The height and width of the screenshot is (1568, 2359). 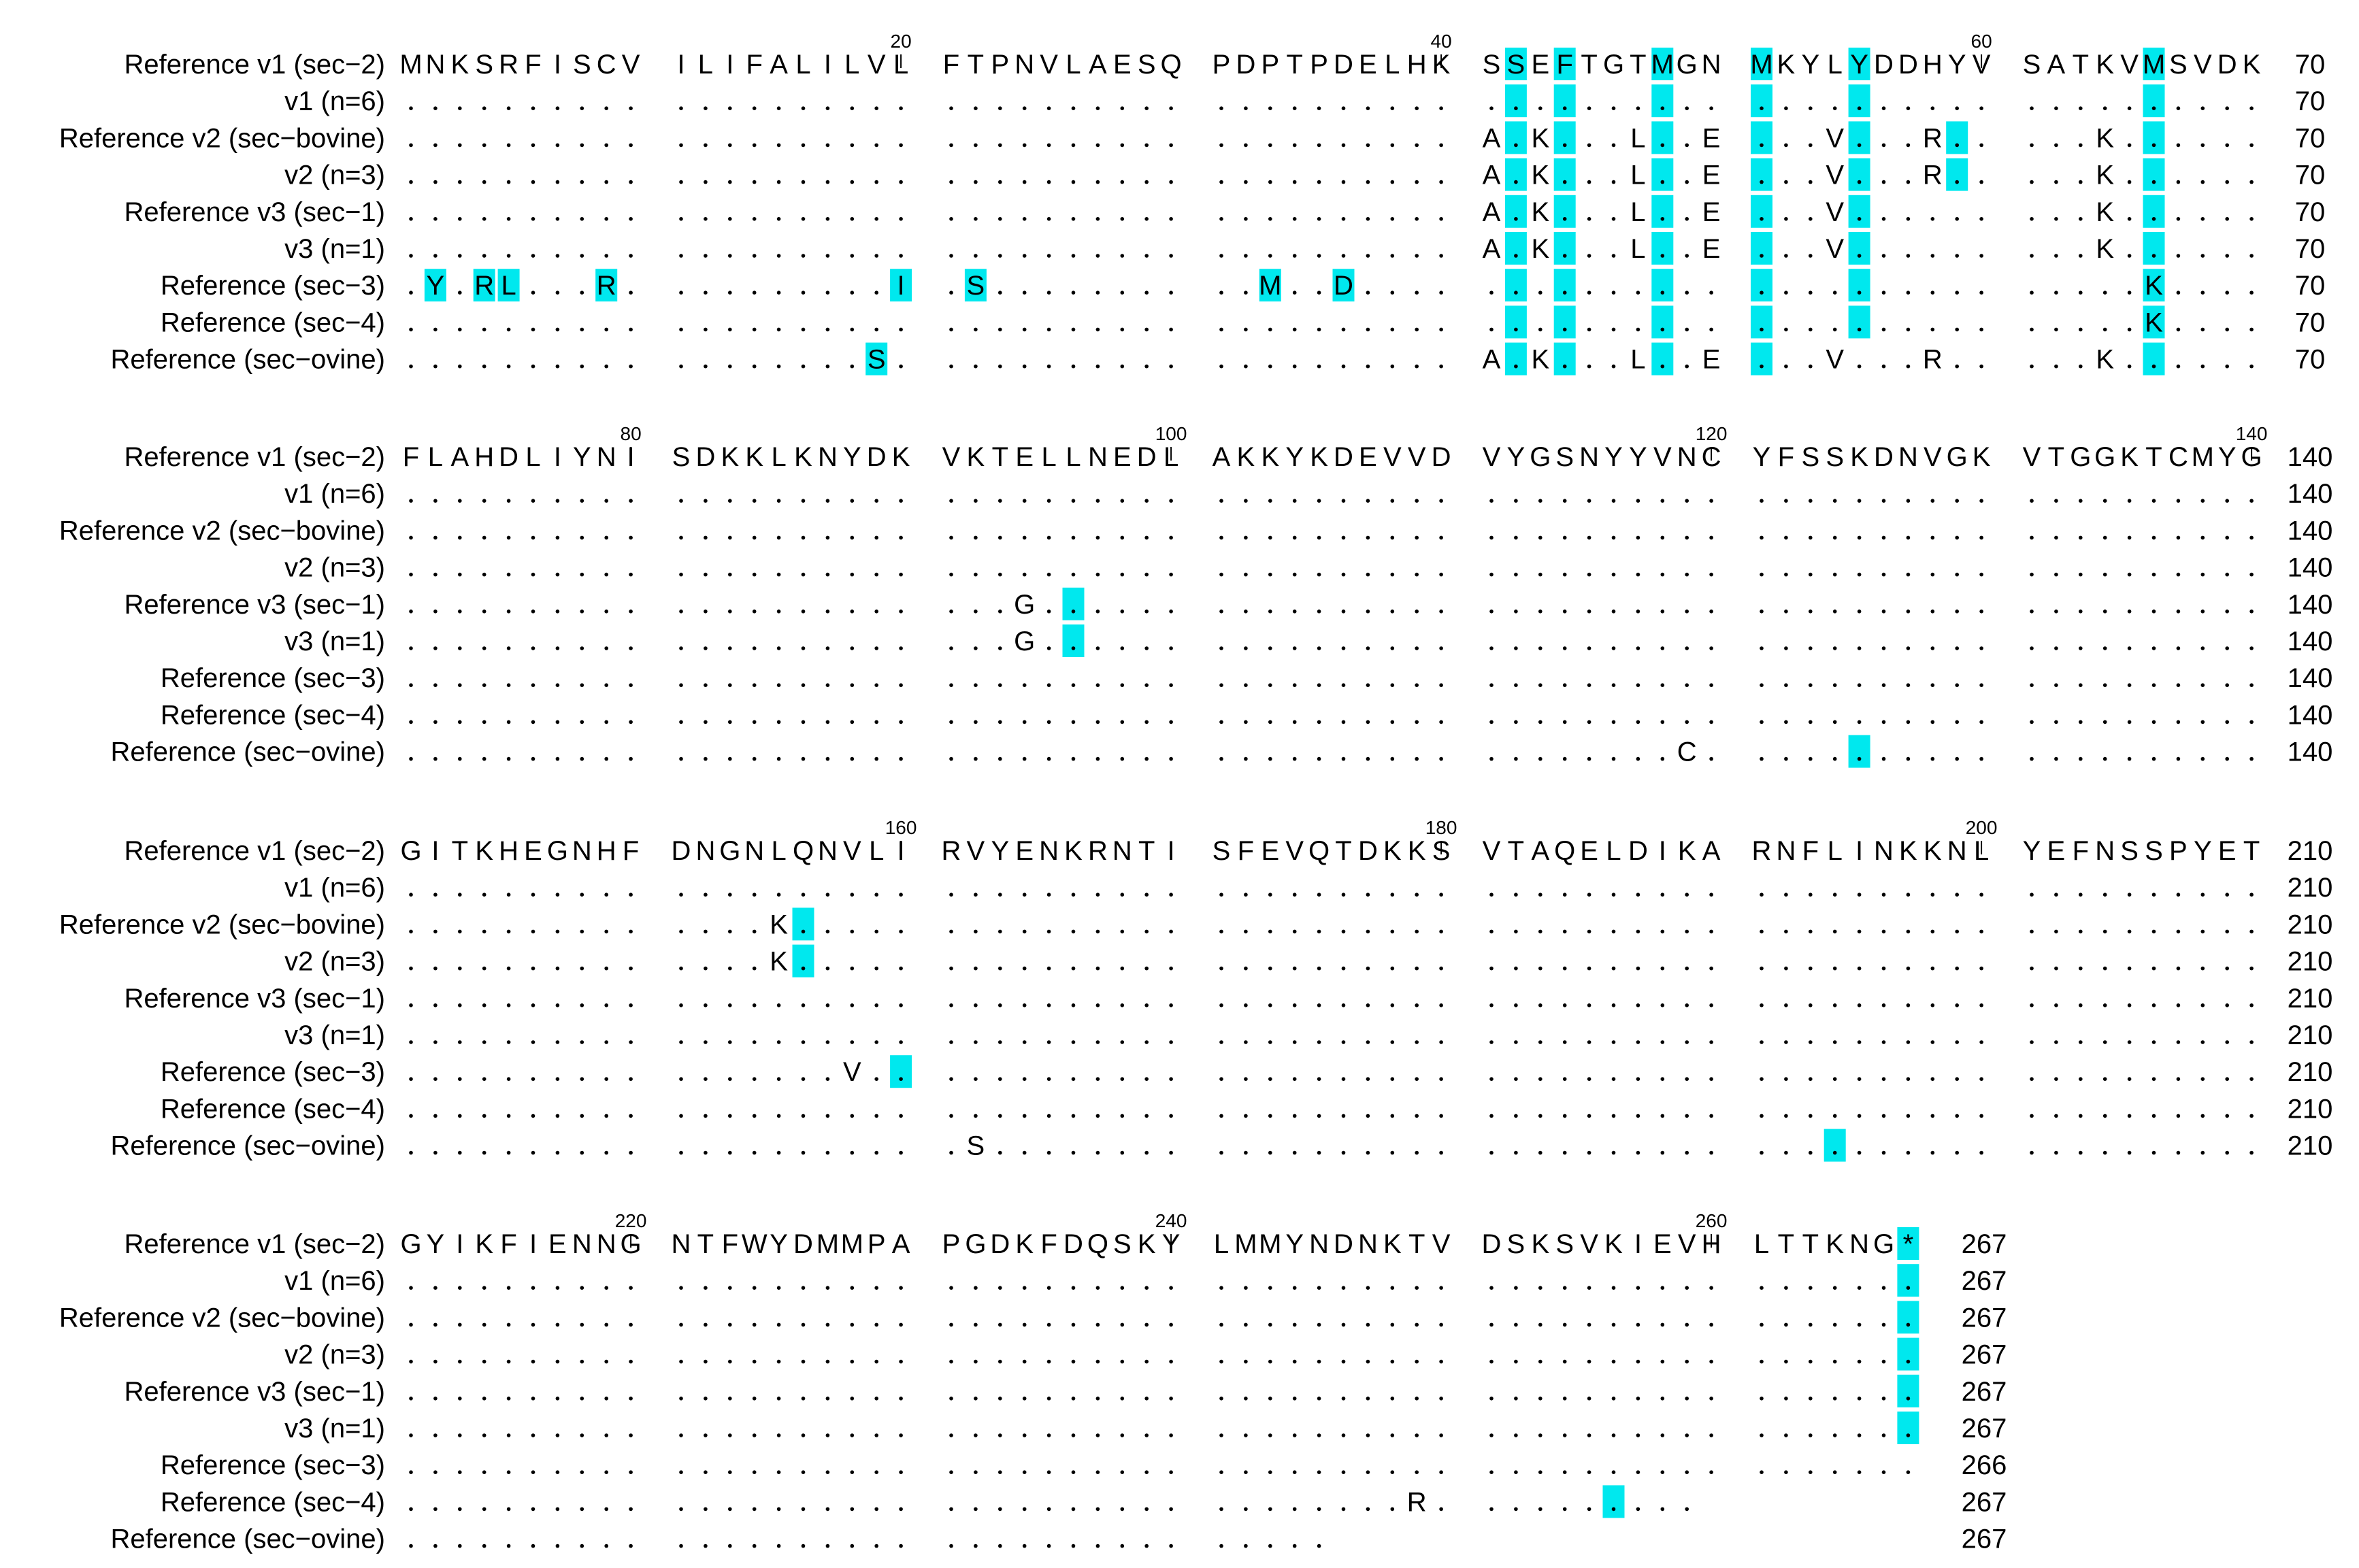 I want to click on sequence-label: v1 (n=6), so click(x=334, y=494).